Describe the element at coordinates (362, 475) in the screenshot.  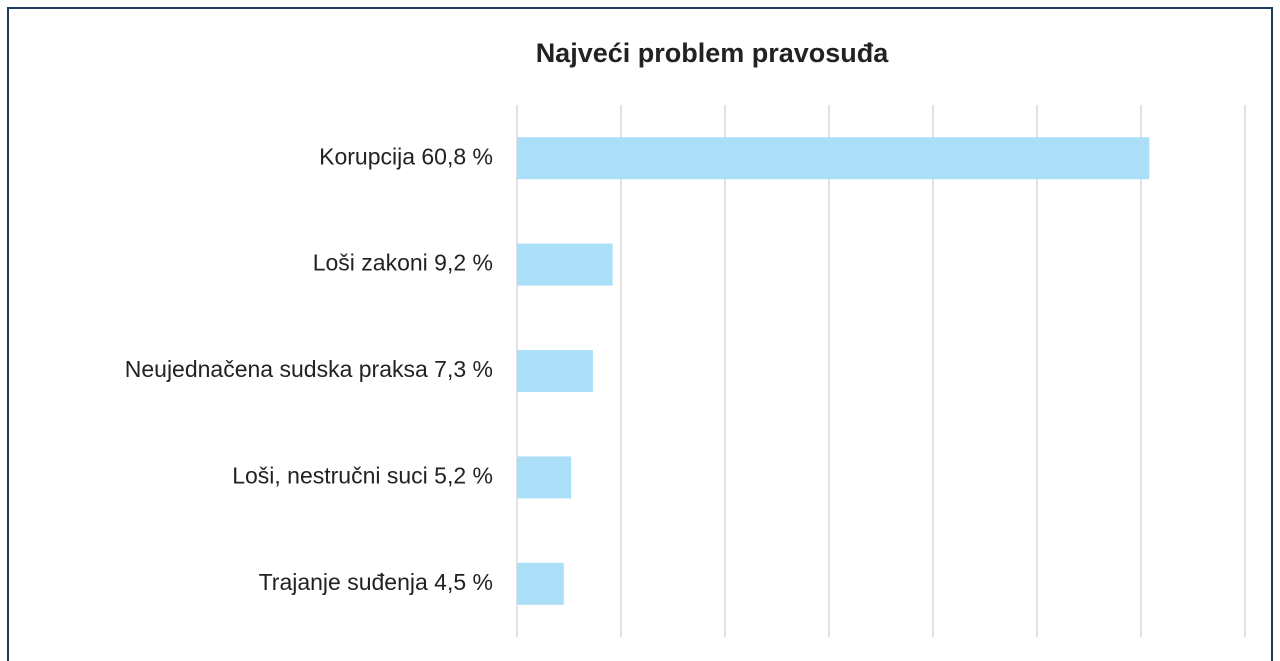
I see `y-tick-label: Loši, nestručni suci 5,2 %` at that location.